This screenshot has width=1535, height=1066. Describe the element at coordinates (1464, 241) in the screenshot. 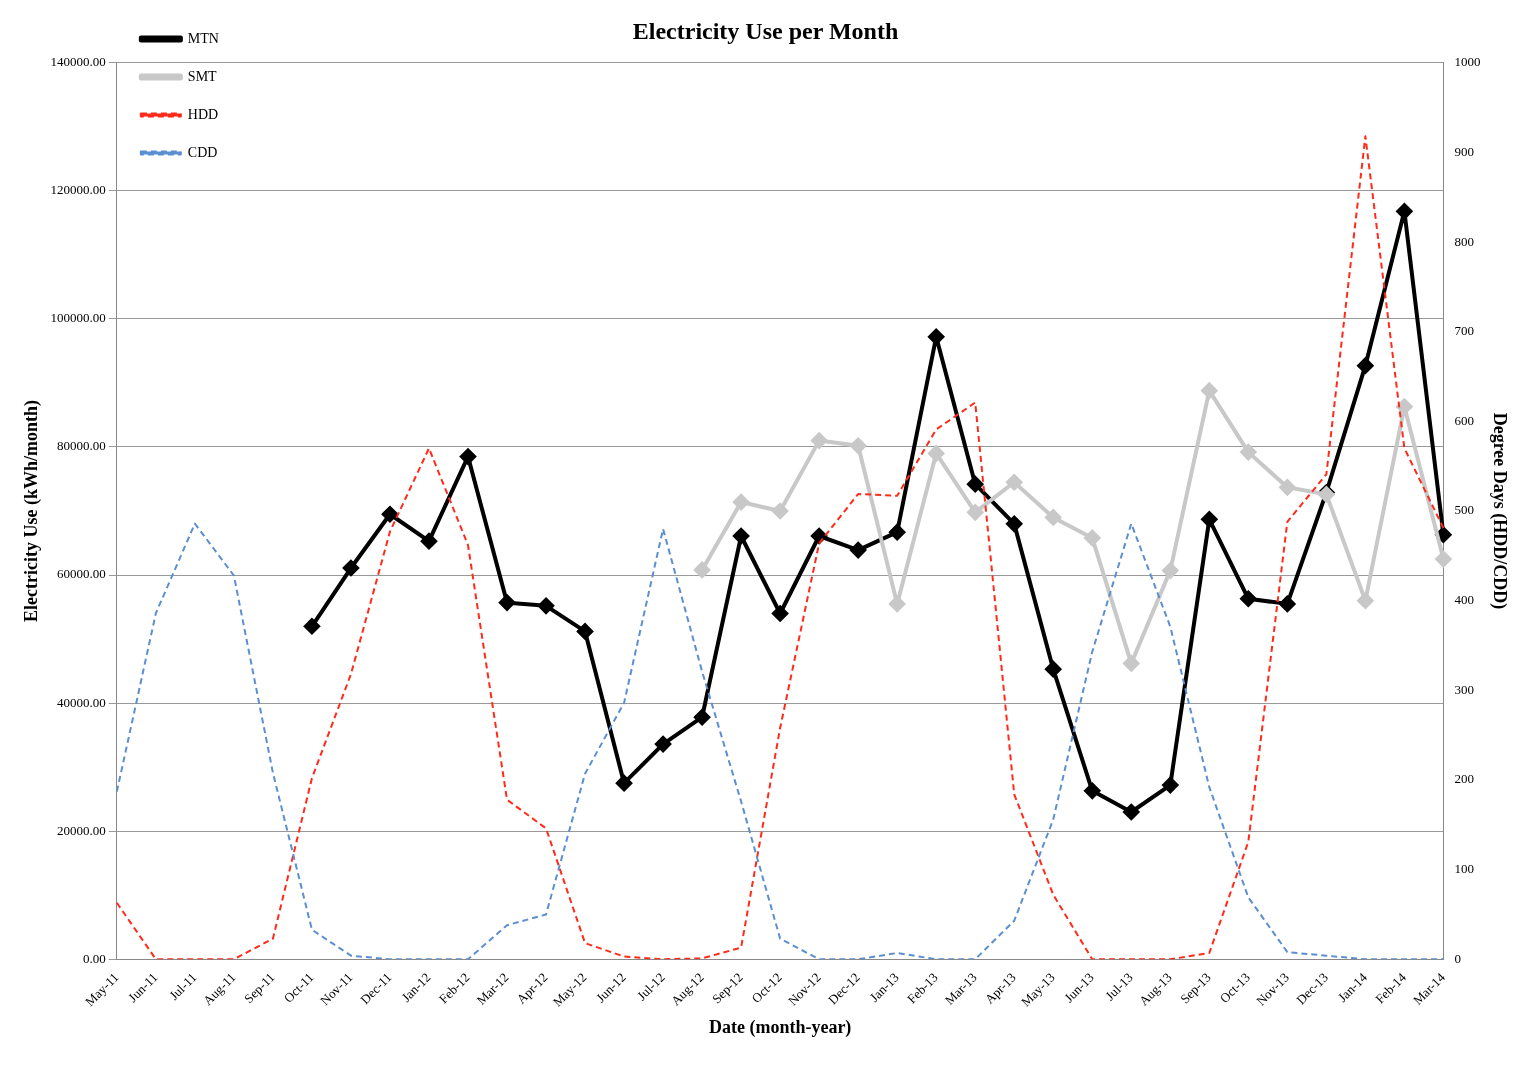

I see `y2-tick-label: 800` at that location.